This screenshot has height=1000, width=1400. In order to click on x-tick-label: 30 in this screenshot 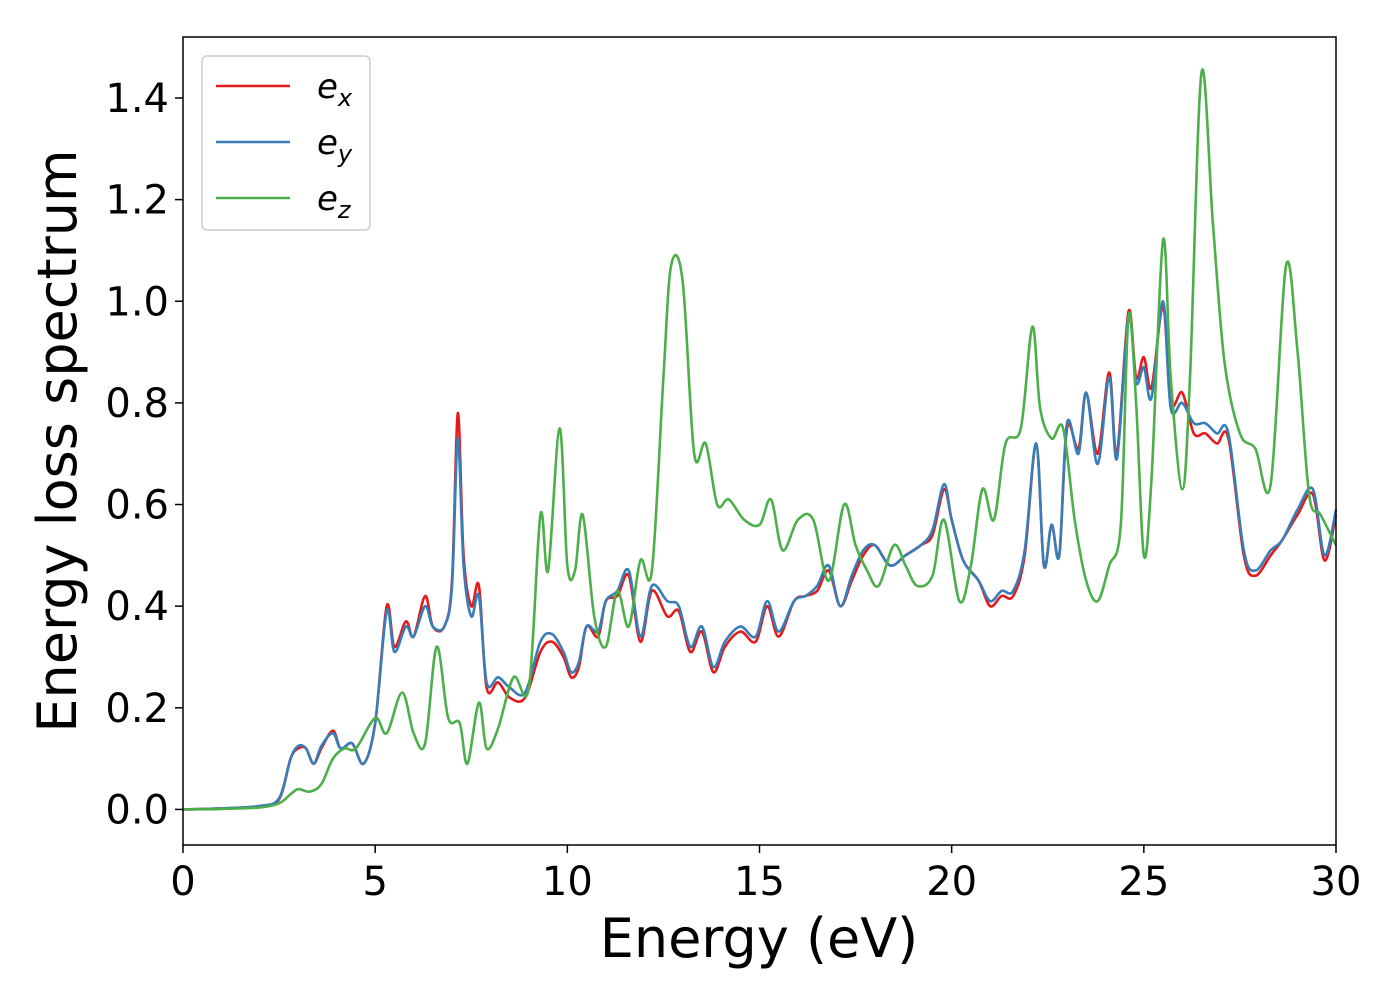, I will do `click(1336, 882)`.